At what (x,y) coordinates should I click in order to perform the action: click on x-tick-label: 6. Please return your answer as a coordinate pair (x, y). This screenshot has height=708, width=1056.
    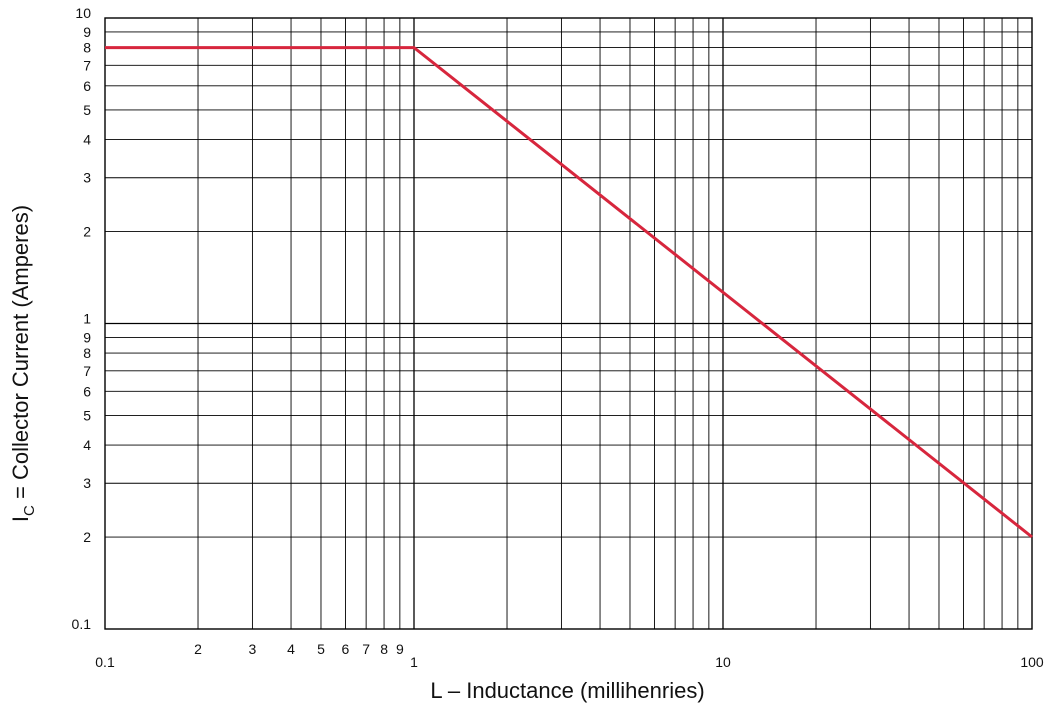
    Looking at the image, I should click on (346, 649).